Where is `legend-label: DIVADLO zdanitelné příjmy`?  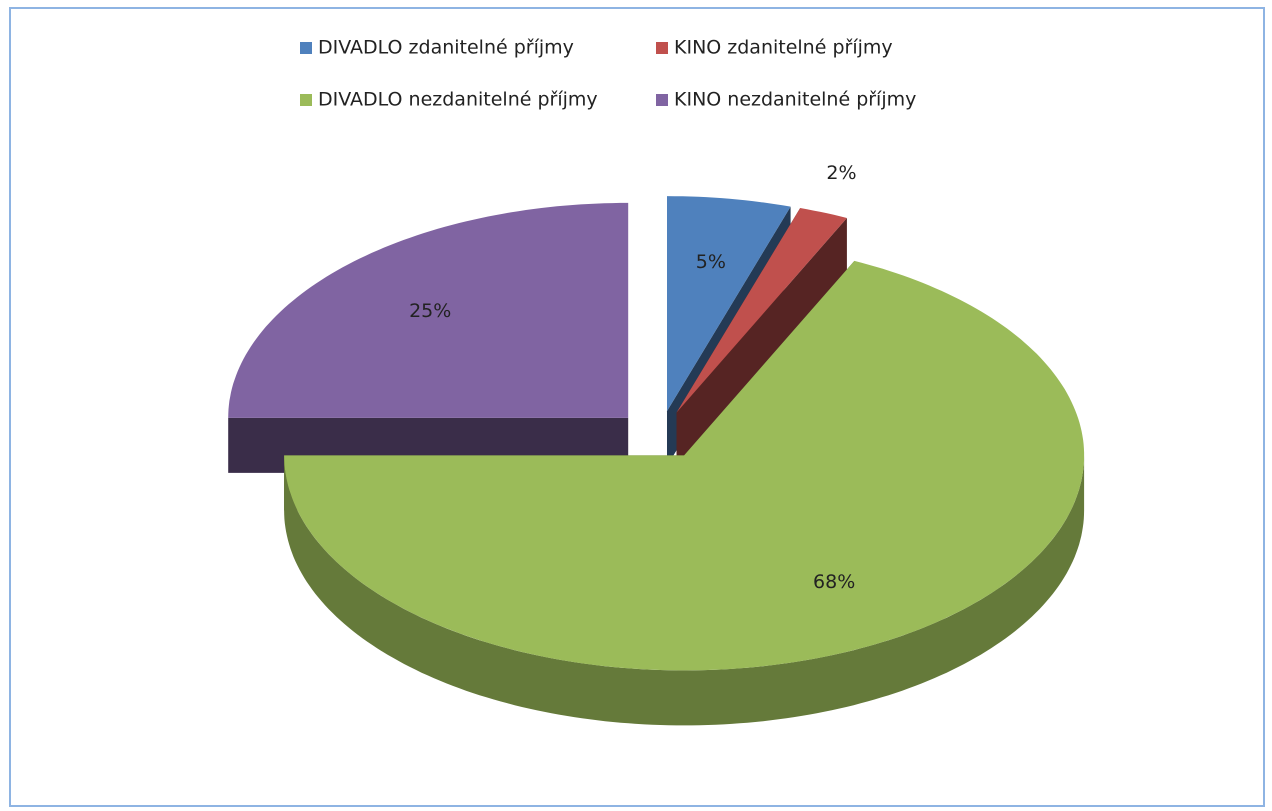 legend-label: DIVADLO zdanitelné příjmy is located at coordinates (446, 48).